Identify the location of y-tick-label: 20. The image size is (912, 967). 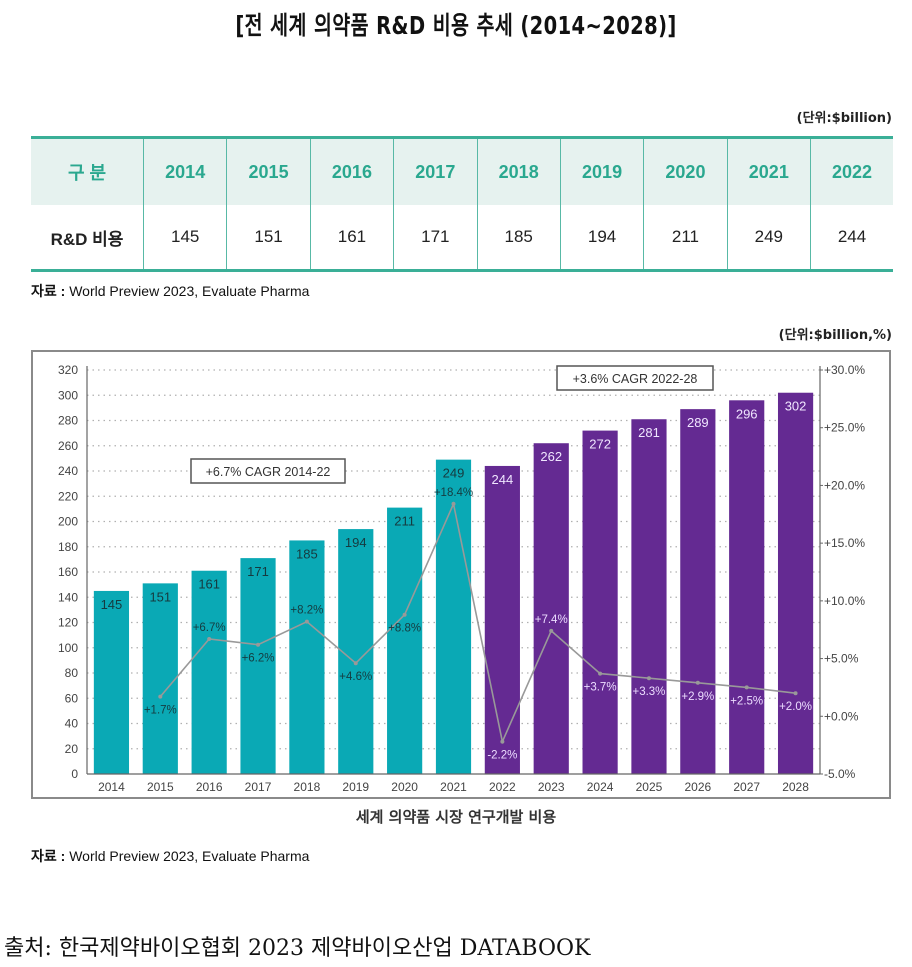
(72, 749).